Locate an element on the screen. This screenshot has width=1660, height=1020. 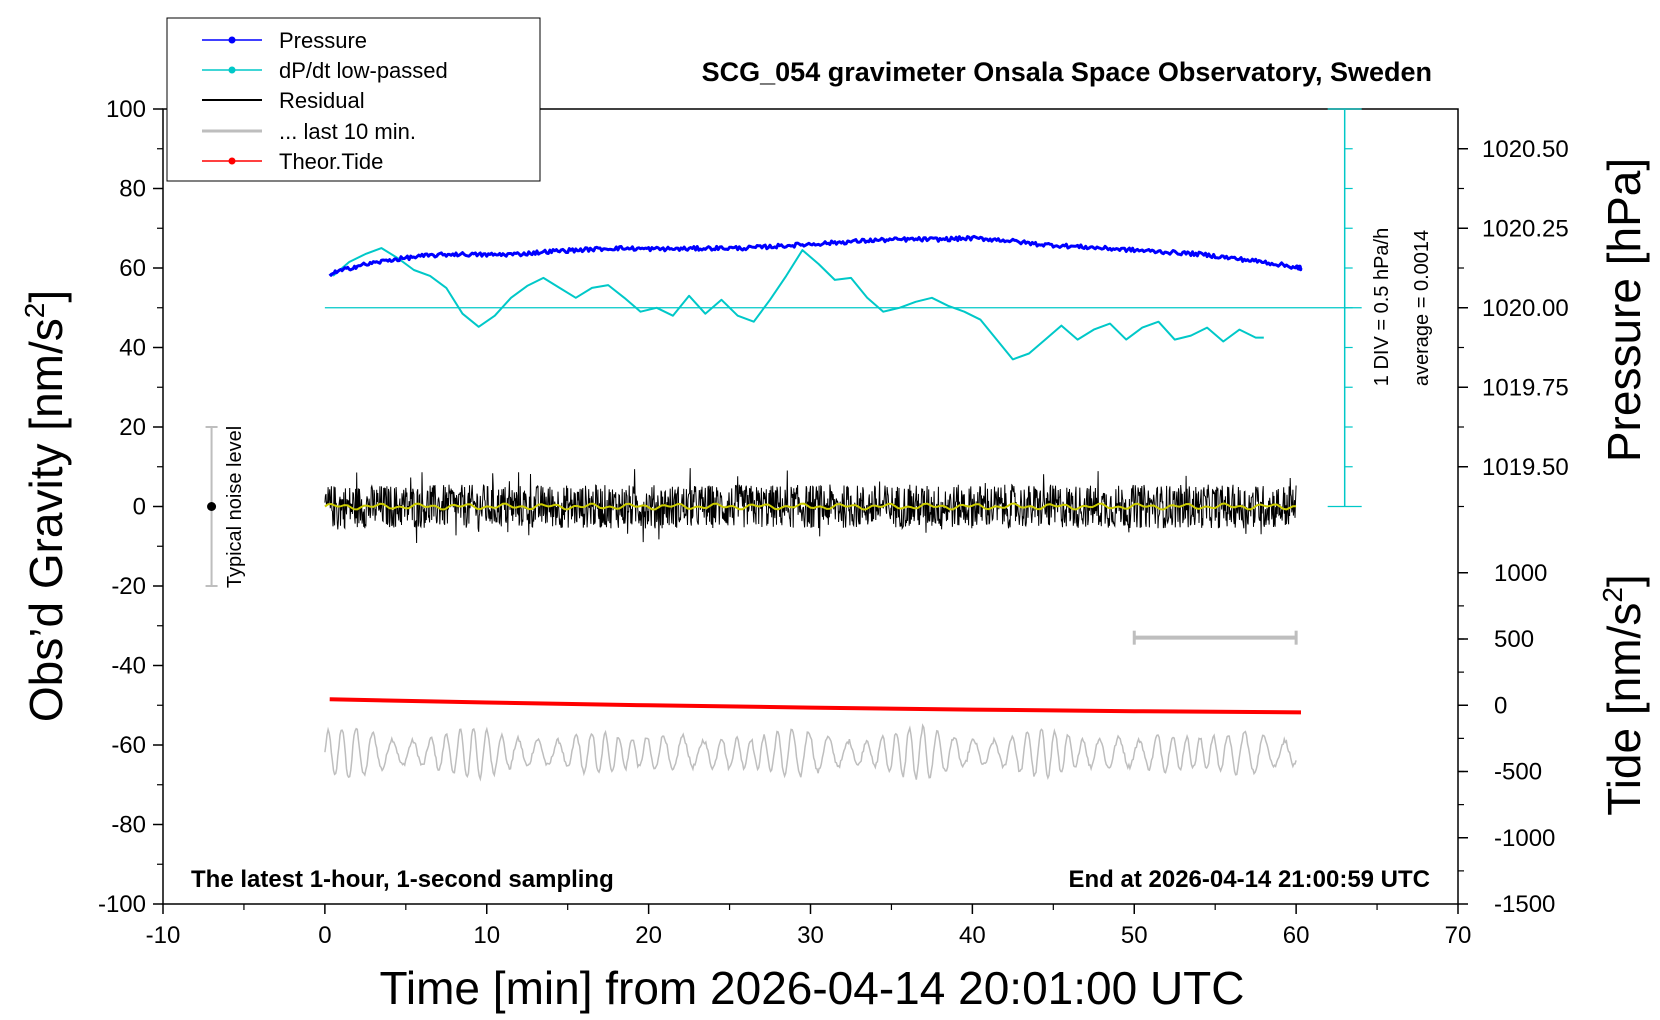
series-dpdt-line is located at coordinates (798, 304).